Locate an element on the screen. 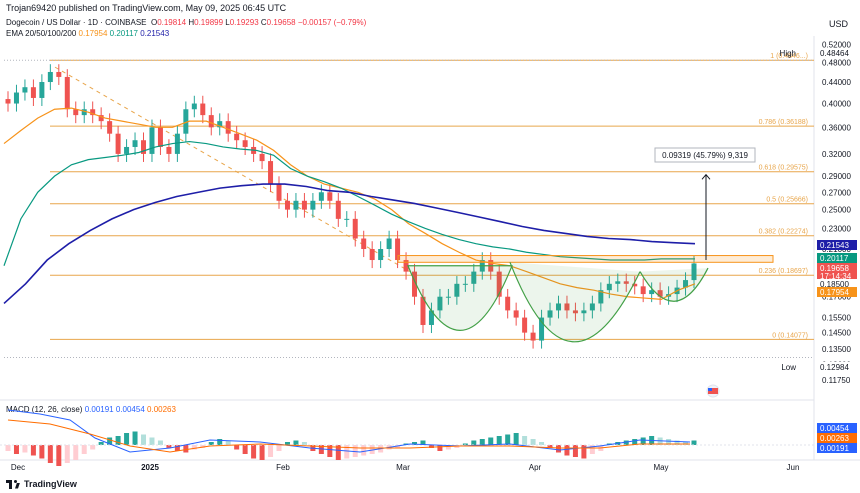 This screenshot has height=493, width=860. macd-line is located at coordinates (349, 431).